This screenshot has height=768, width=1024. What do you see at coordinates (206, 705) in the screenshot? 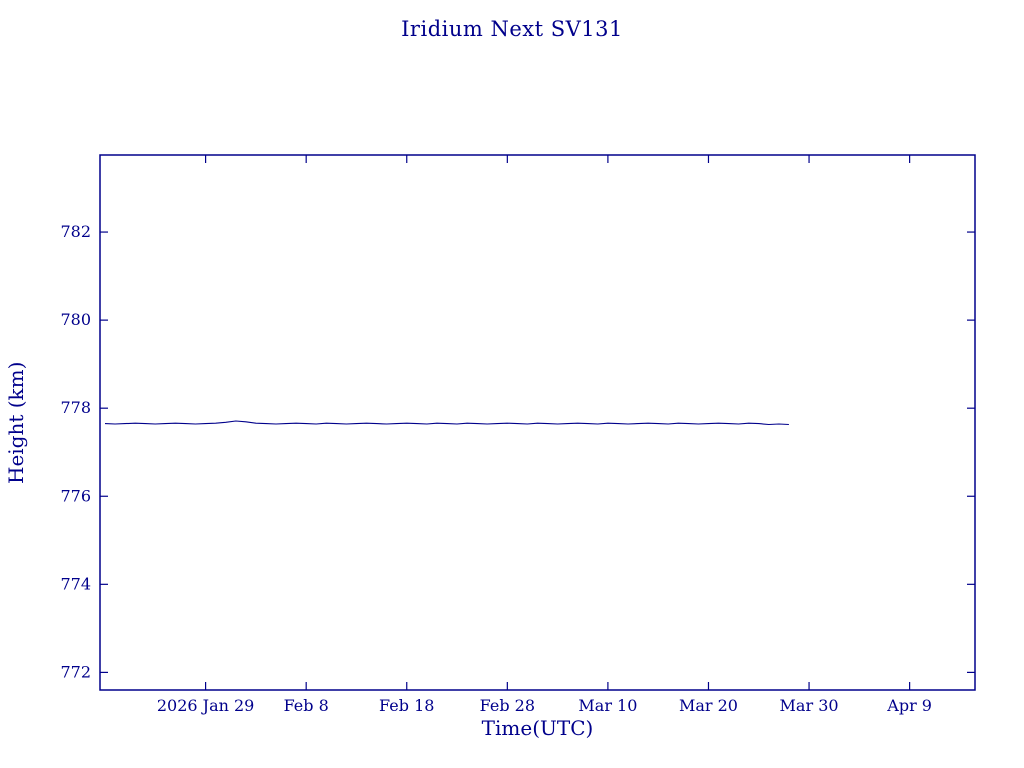
I see `x-tick-label: 2026 Jan 29` at bounding box center [206, 705].